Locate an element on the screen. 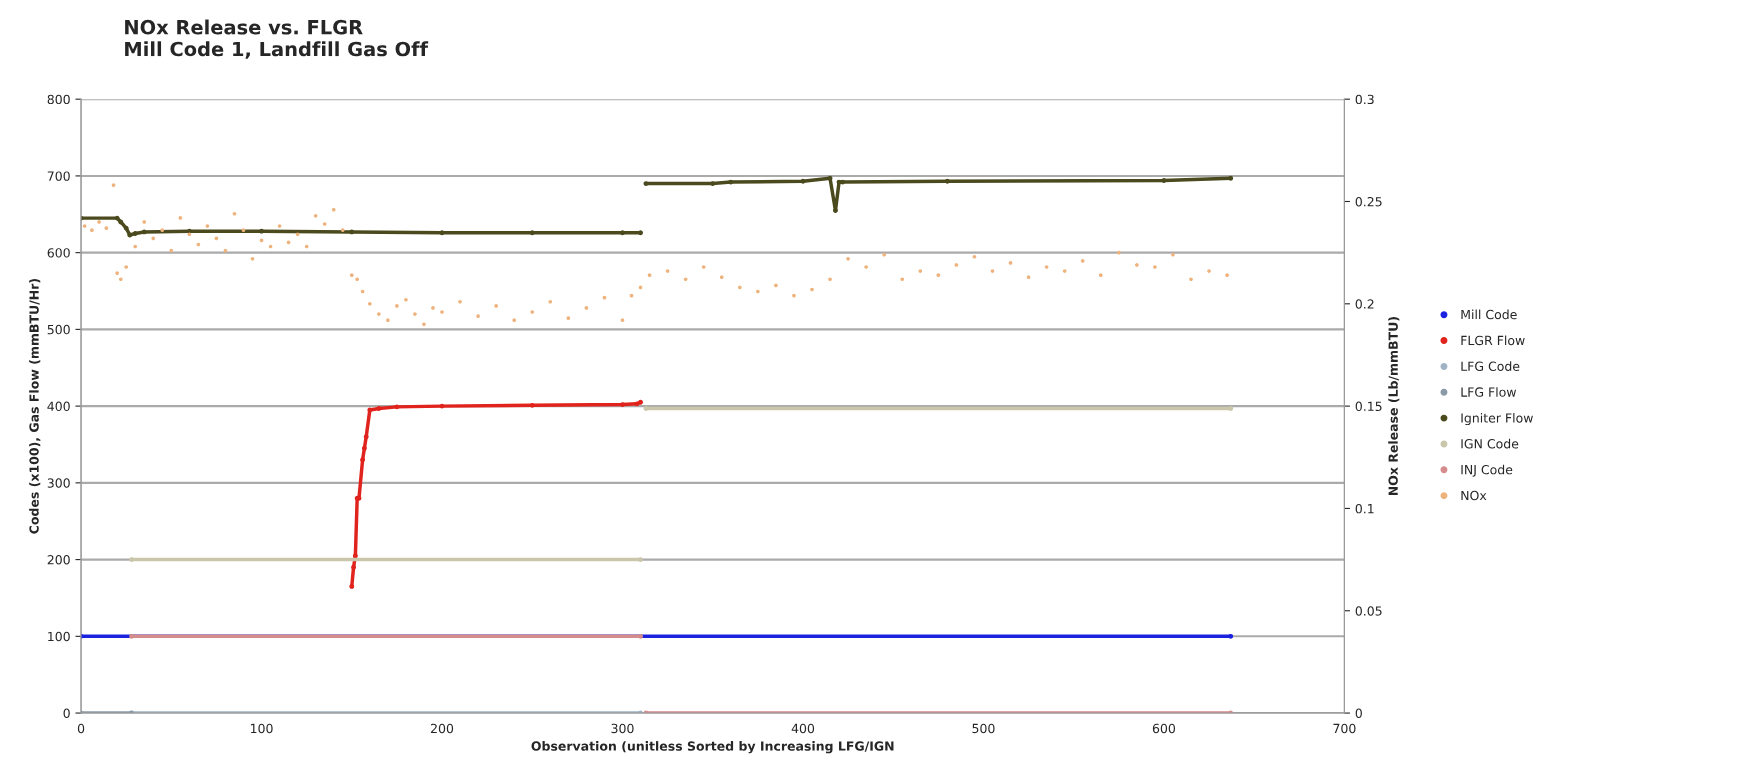  y-tick-label: 800 is located at coordinates (58, 99).